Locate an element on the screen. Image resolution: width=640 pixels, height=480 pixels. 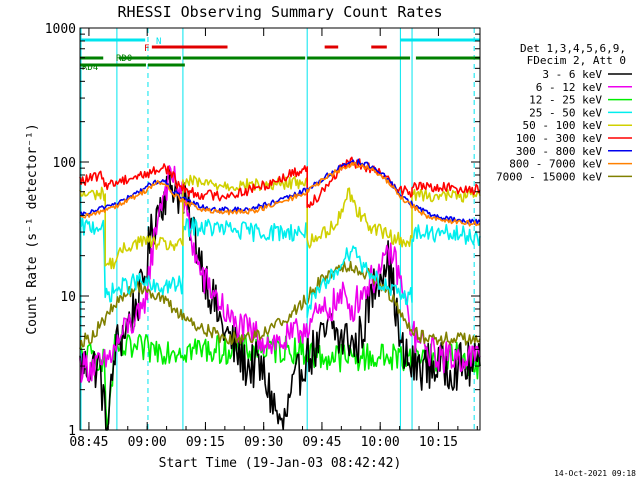
y-axis-label: Count Rate (s⁻¹ detector⁻¹) is located at coordinates (32, 228).